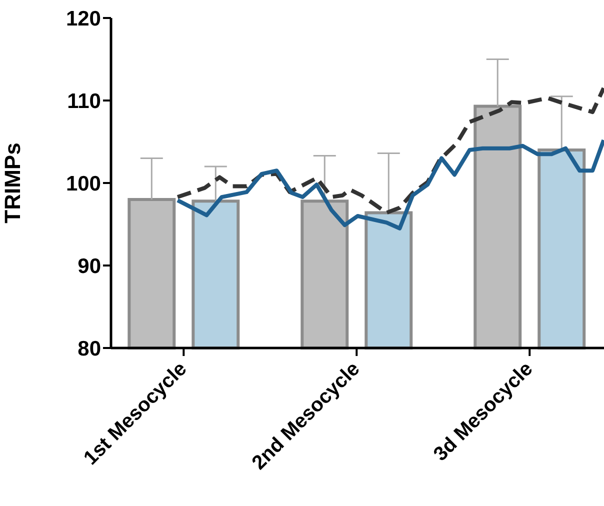  What do you see at coordinates (89, 348) in the screenshot?
I see `y-tick-label: 80` at bounding box center [89, 348].